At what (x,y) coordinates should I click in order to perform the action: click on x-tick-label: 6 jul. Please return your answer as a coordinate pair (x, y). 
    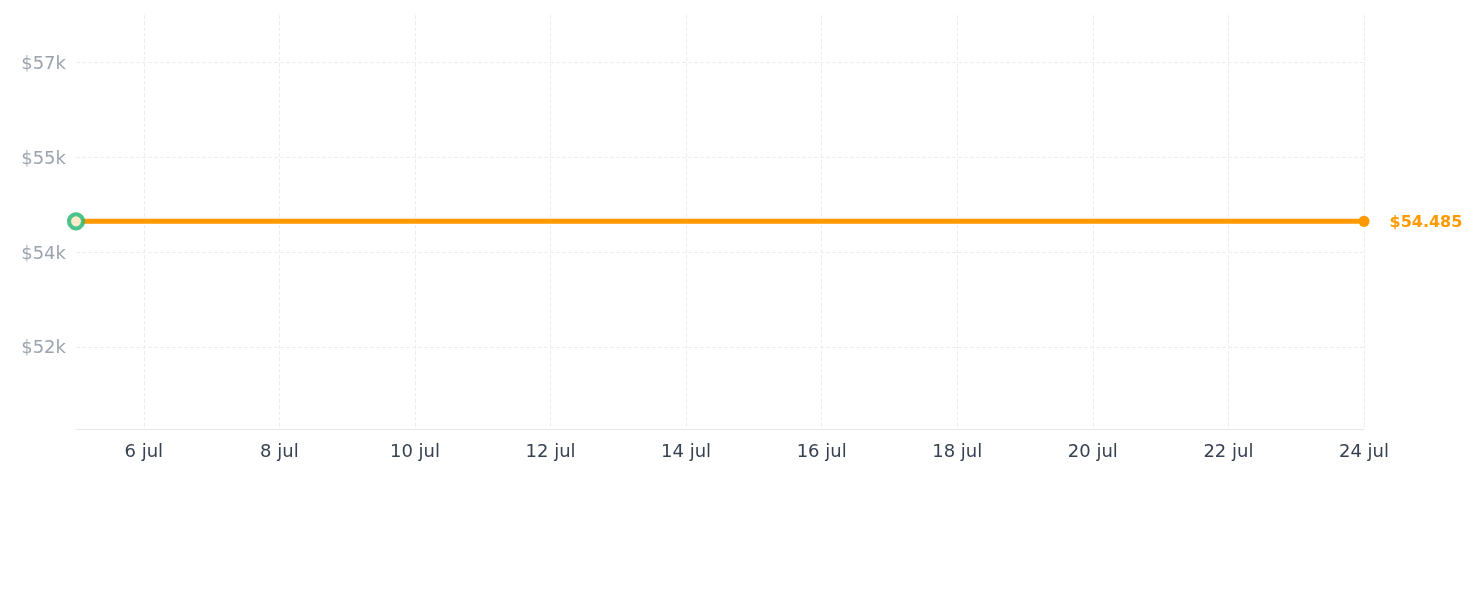
    Looking at the image, I should click on (144, 450).